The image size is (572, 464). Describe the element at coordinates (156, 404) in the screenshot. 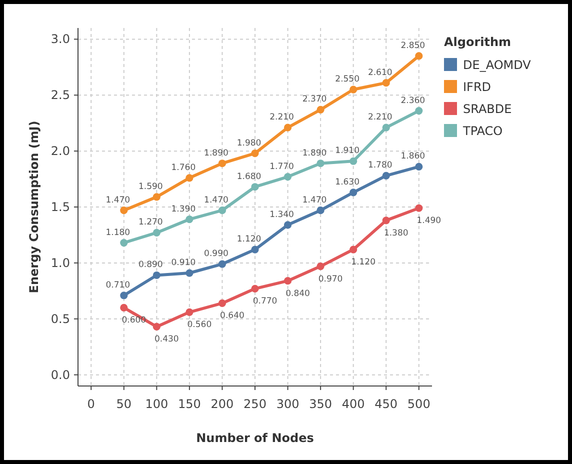

I see `x-tick-label: 100` at that location.